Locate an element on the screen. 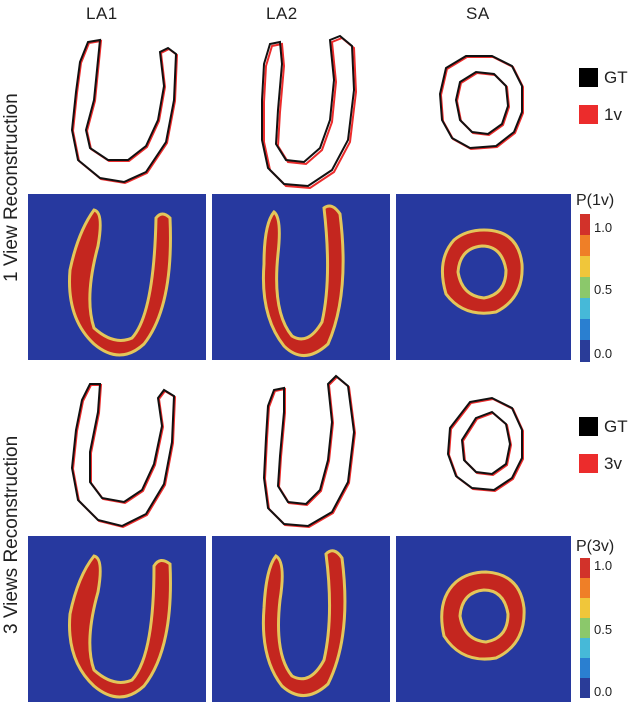  prob-map-sa-3v is located at coordinates (483, 619).